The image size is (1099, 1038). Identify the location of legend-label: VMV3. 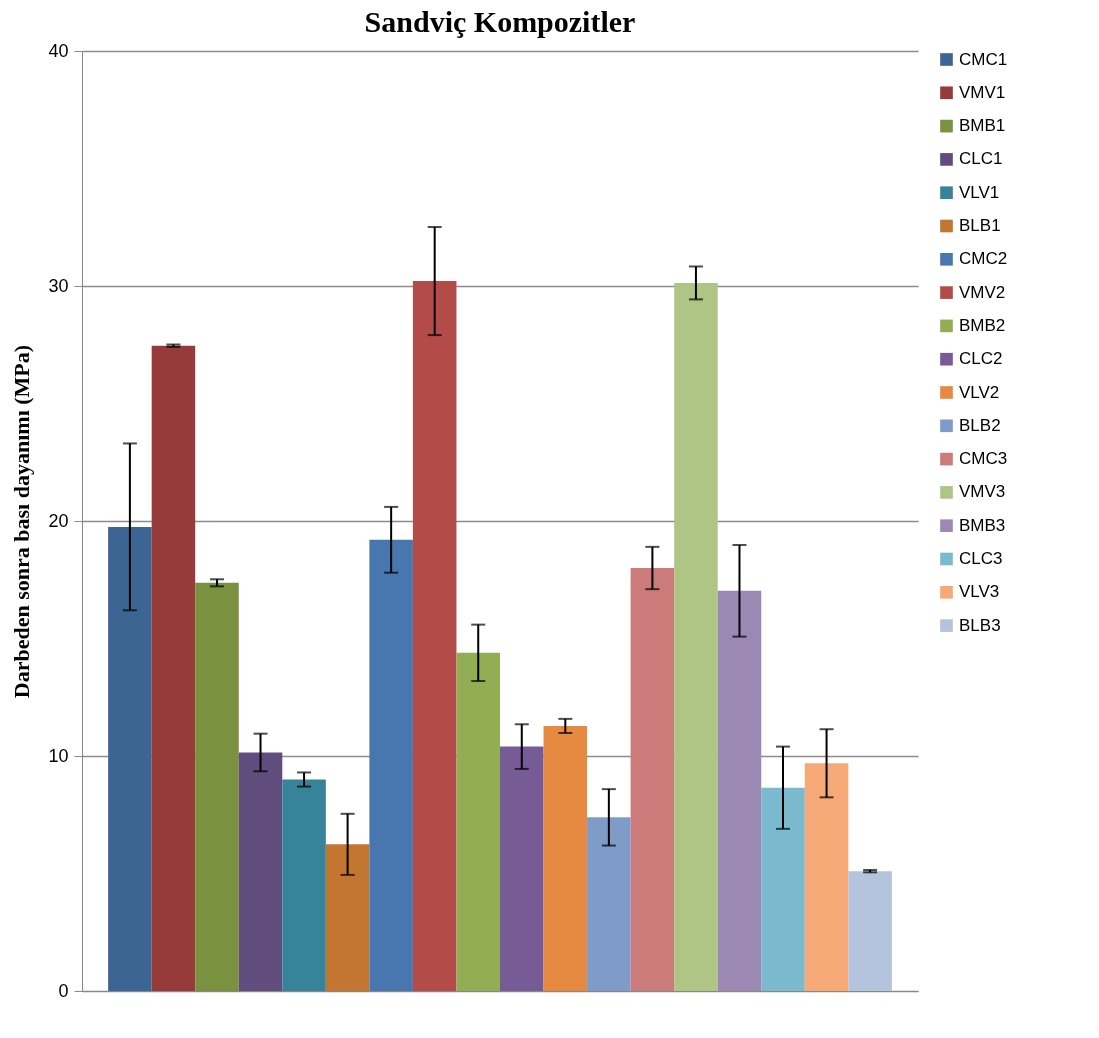
(982, 492).